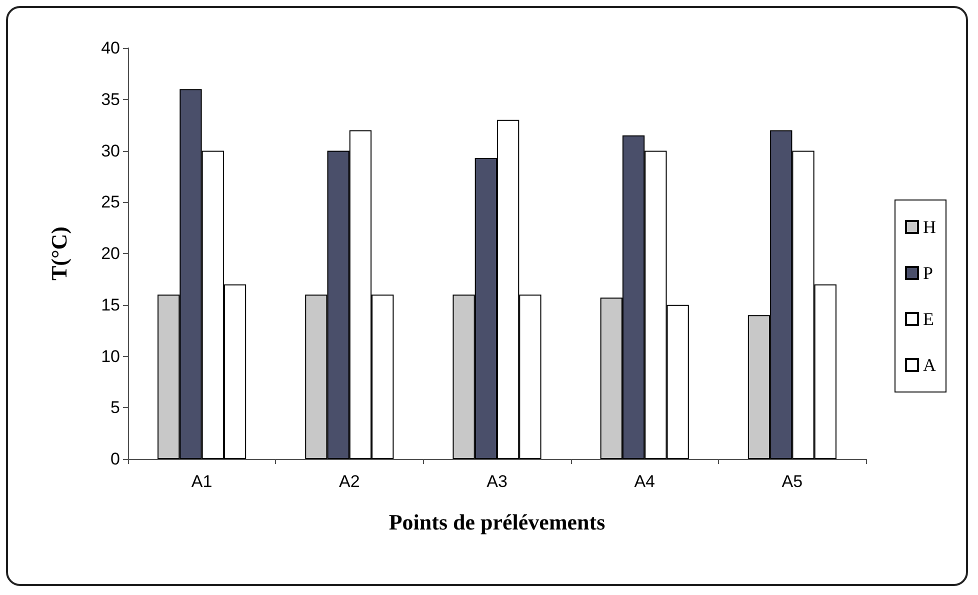  What do you see at coordinates (110, 356) in the screenshot?
I see `y-tick-label: 10` at bounding box center [110, 356].